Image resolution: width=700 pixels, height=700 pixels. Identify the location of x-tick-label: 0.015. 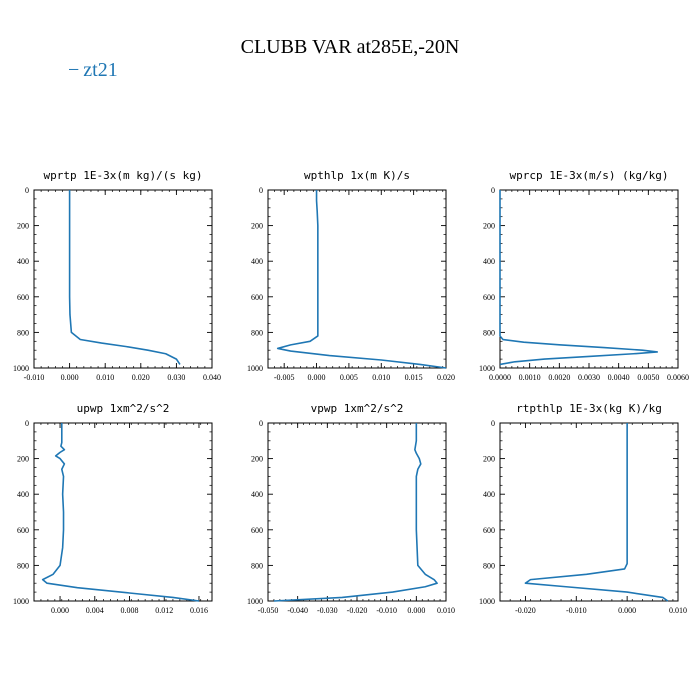
(414, 377).